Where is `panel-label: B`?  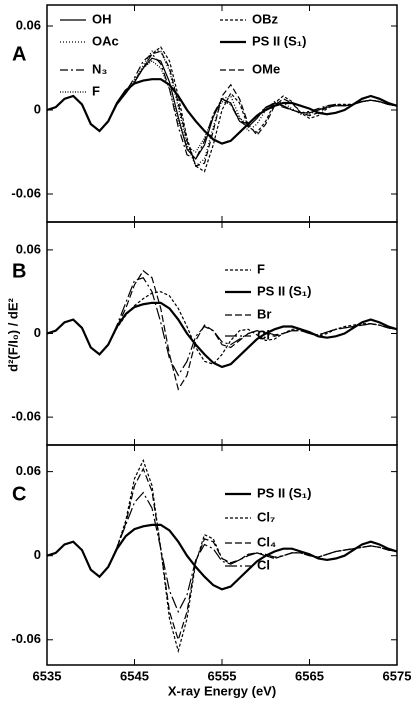 panel-label: B is located at coordinates (19, 271).